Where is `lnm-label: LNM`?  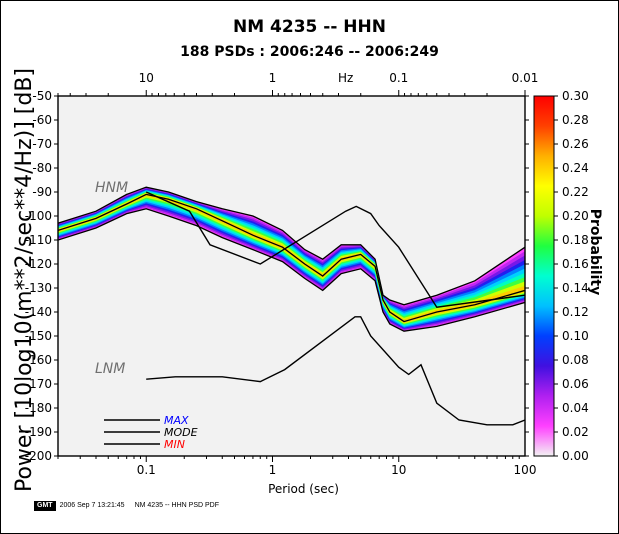 lnm-label: LNM is located at coordinates (110, 369).